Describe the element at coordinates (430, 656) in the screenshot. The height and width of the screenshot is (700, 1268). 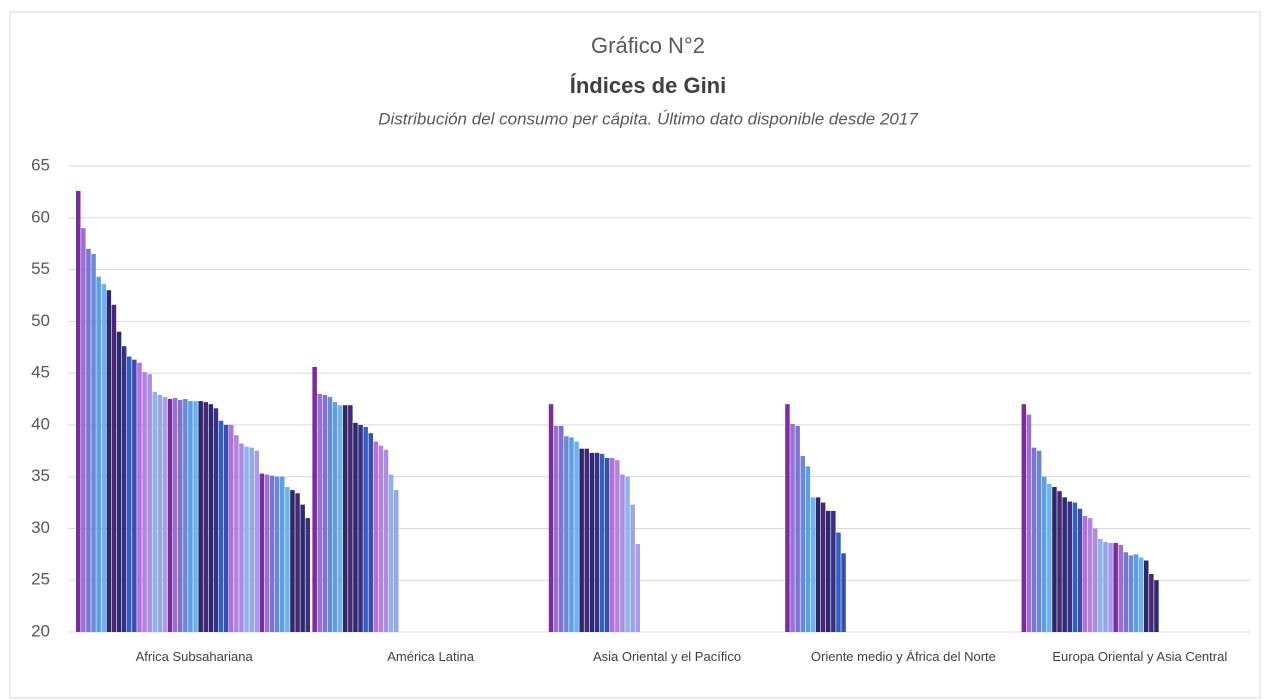
I see `x-tick-label: América Latina` at that location.